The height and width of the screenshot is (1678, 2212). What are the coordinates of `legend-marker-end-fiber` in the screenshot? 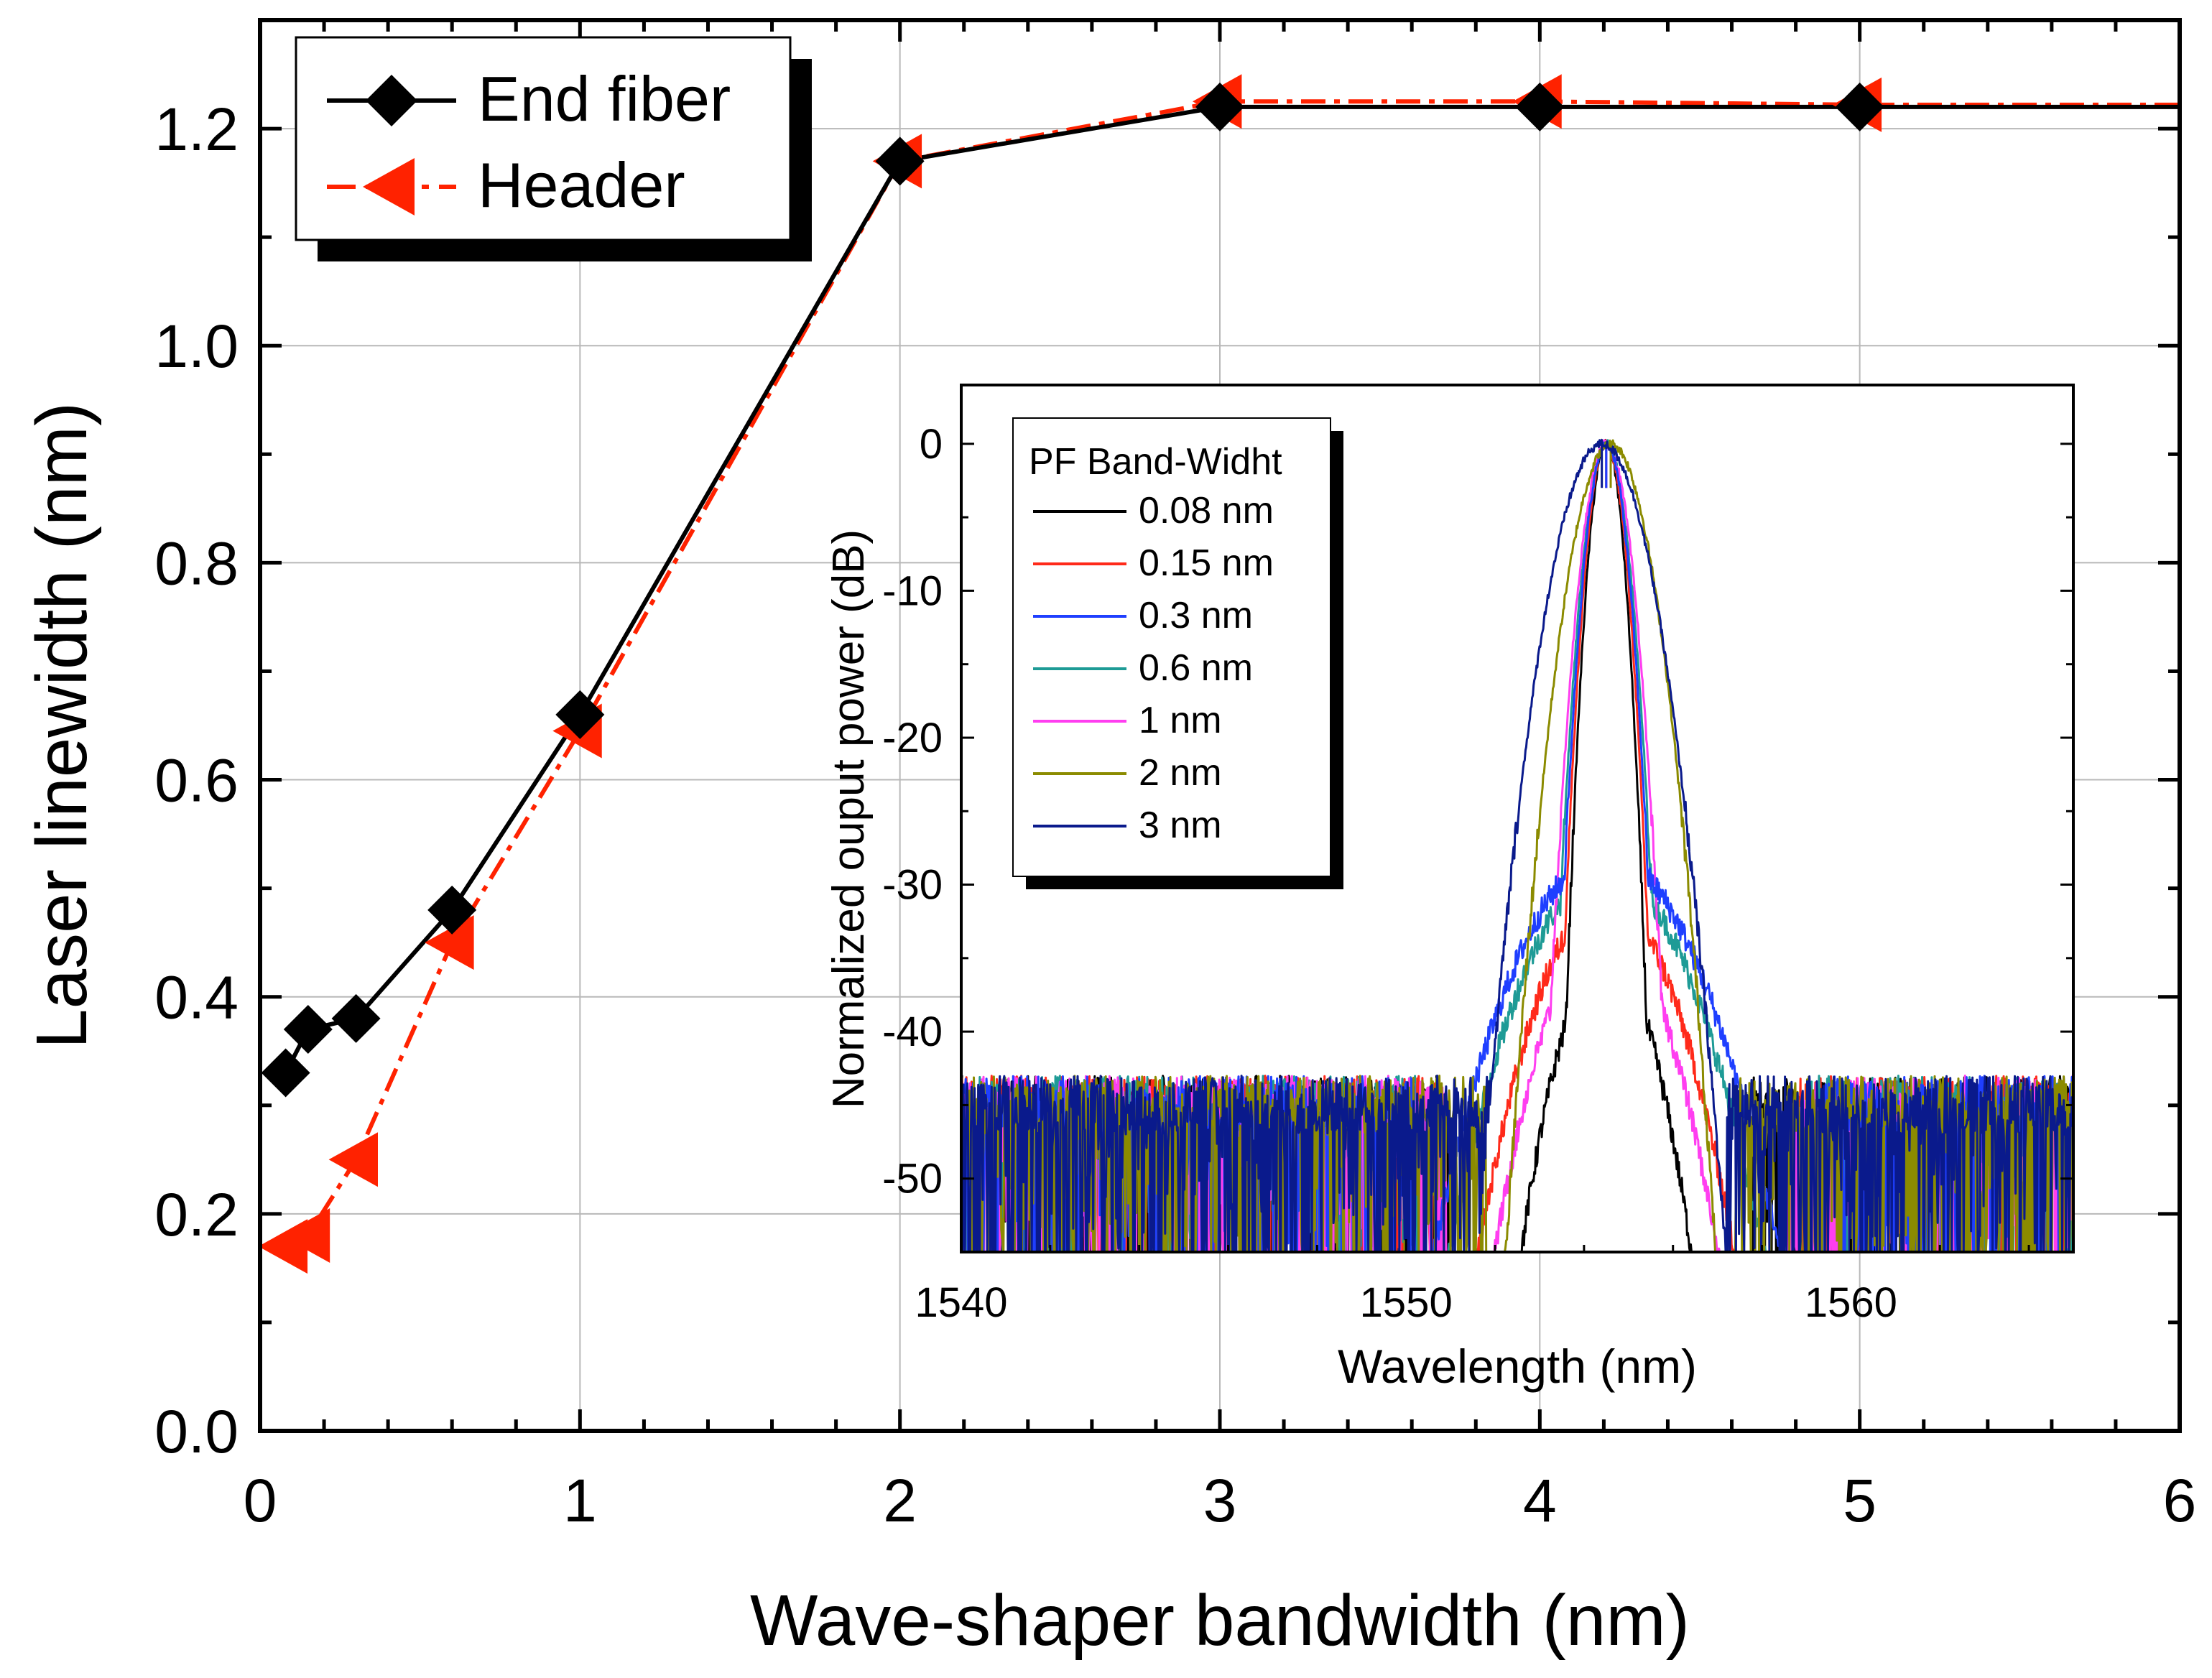 It's located at (391, 100).